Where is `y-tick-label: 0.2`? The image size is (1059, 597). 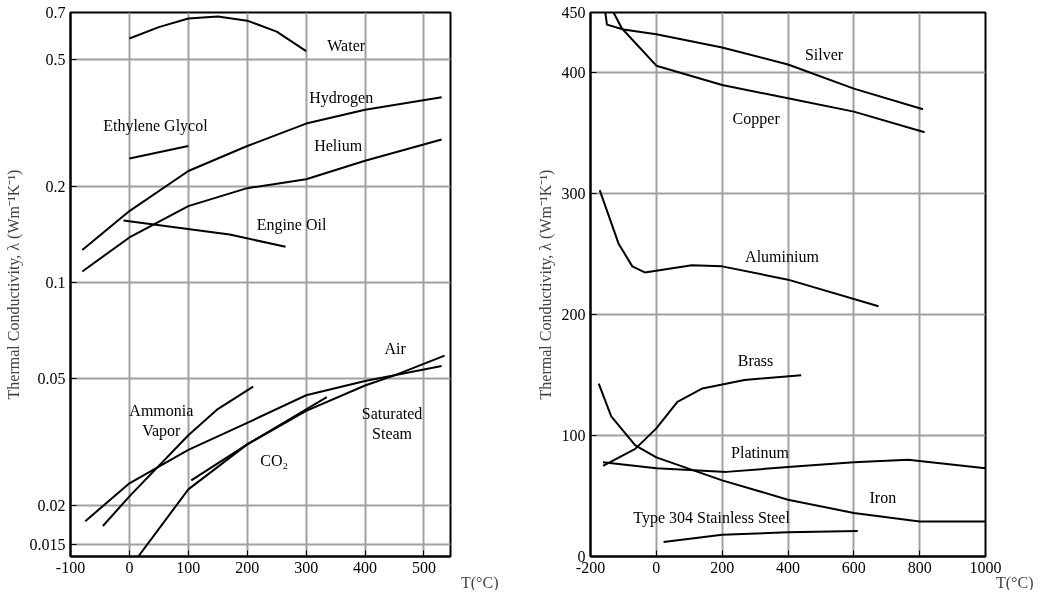 y-tick-label: 0.2 is located at coordinates (55, 186).